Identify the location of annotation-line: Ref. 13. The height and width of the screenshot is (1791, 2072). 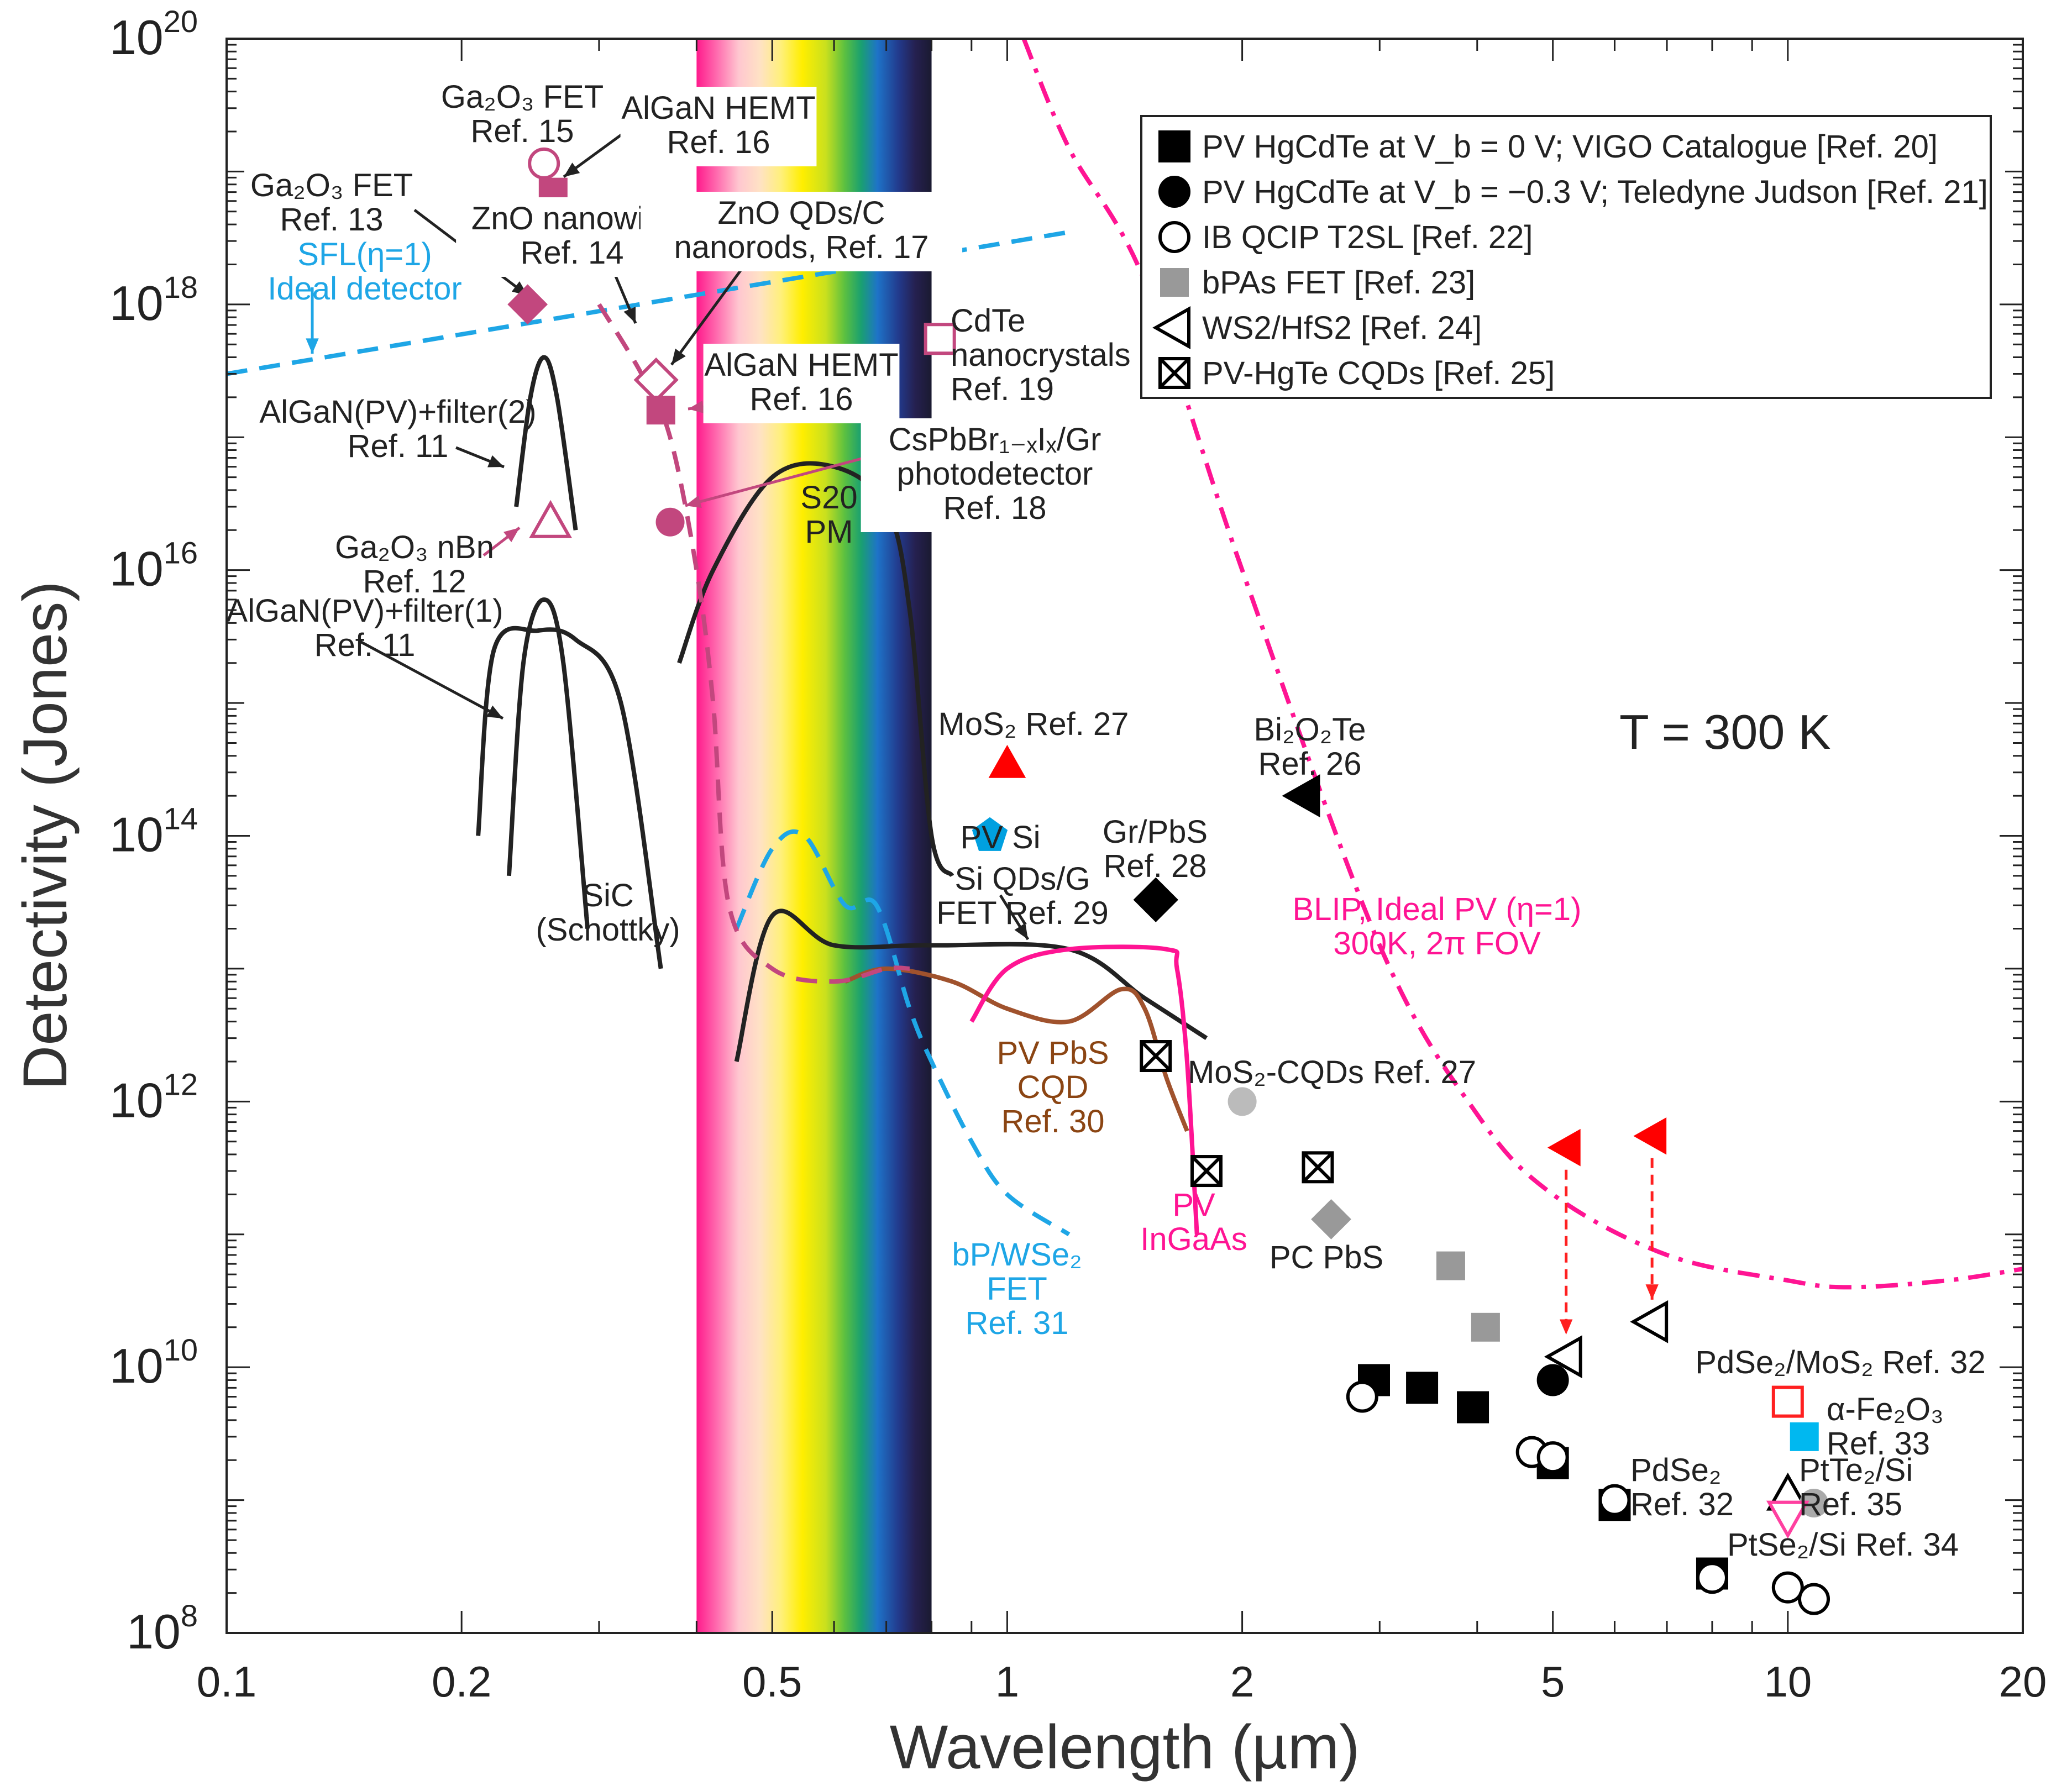
(332, 220).